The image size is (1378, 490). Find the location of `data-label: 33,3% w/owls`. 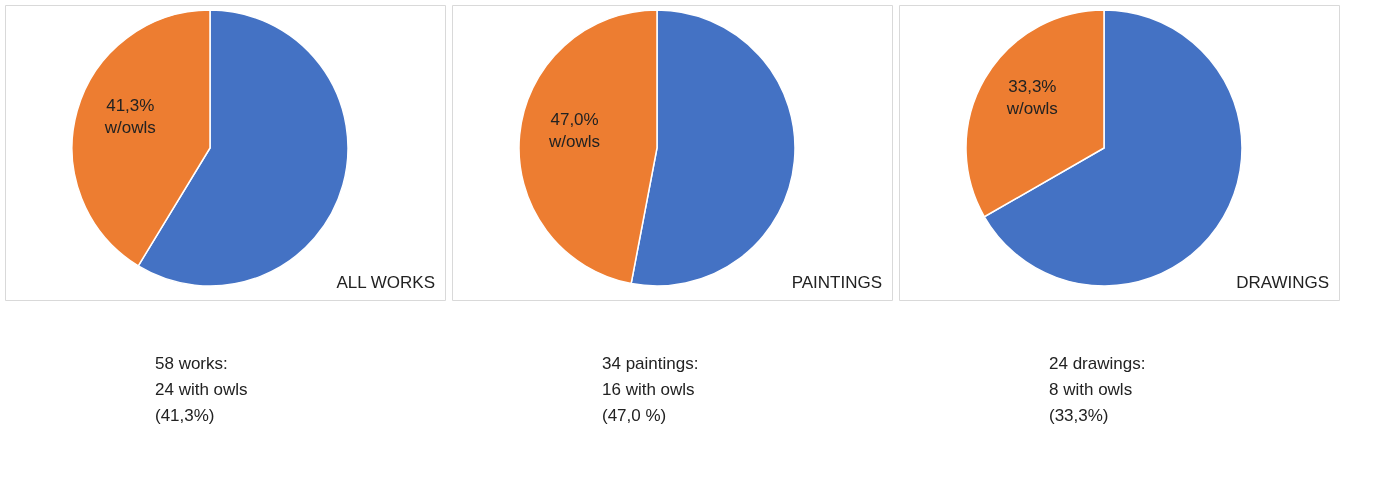

data-label: 33,3% w/owls is located at coordinates (1031, 97).